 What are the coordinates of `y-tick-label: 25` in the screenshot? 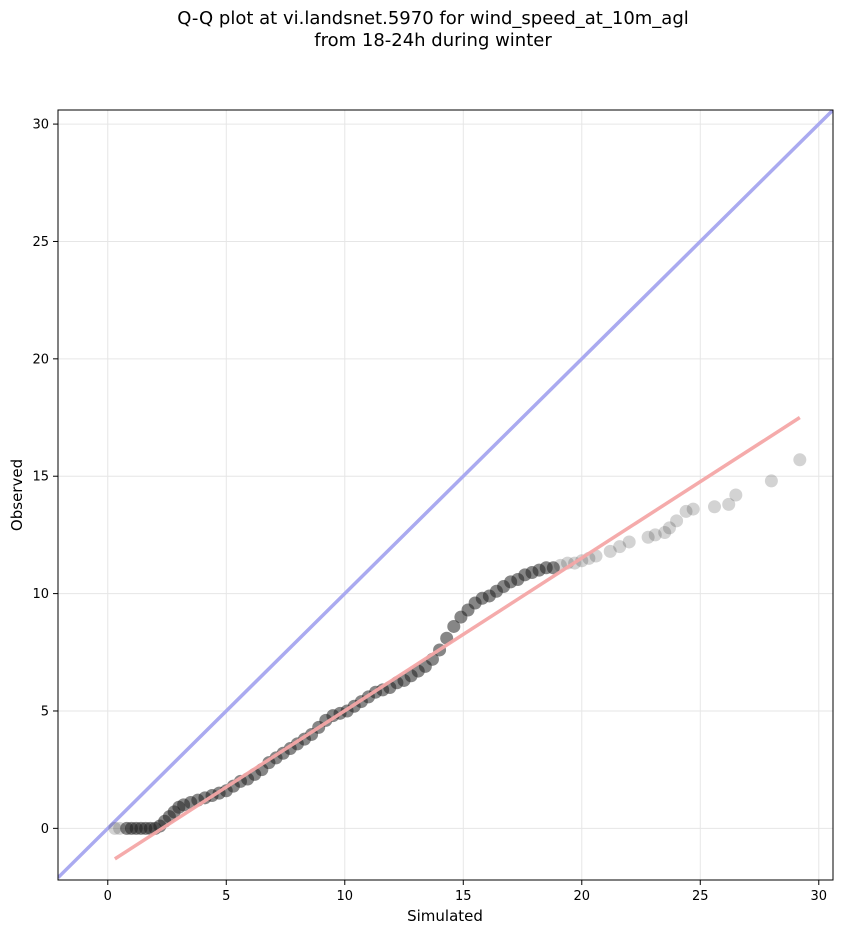 It's located at (40, 242).